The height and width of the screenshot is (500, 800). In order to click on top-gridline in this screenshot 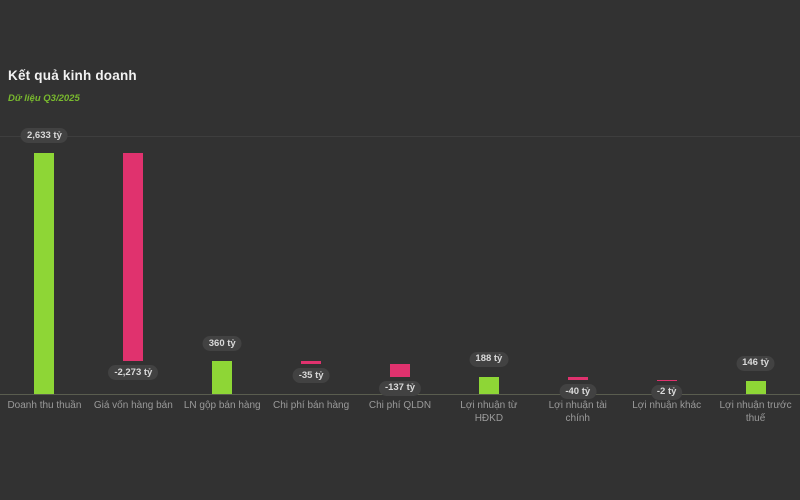, I will do `click(400, 136)`.